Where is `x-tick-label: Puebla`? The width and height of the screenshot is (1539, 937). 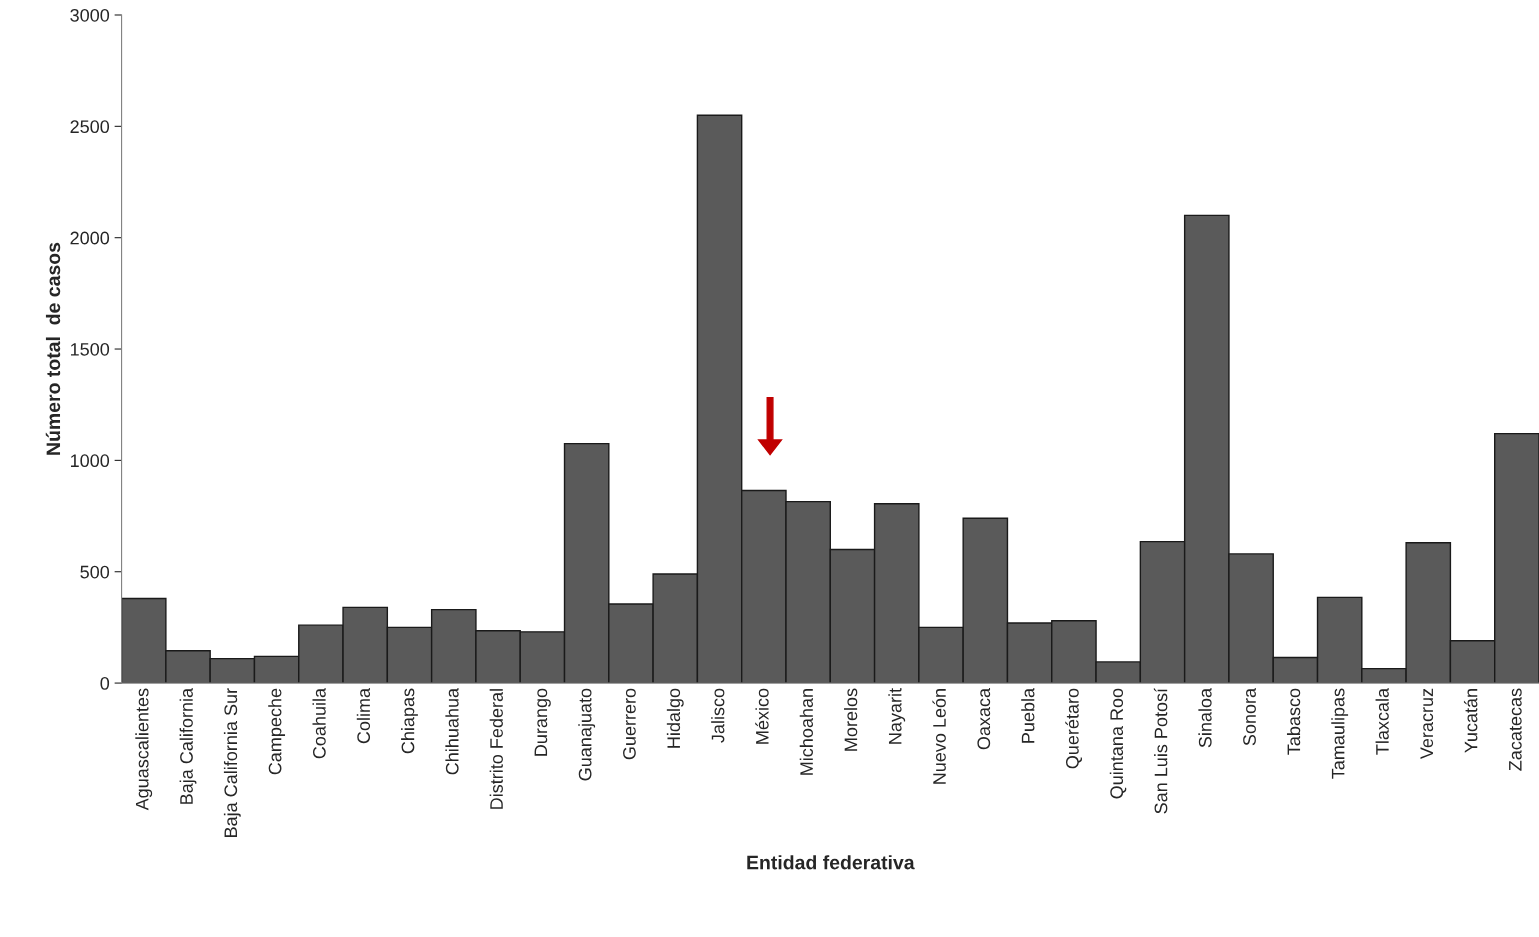 x-tick-label: Puebla is located at coordinates (1028, 715).